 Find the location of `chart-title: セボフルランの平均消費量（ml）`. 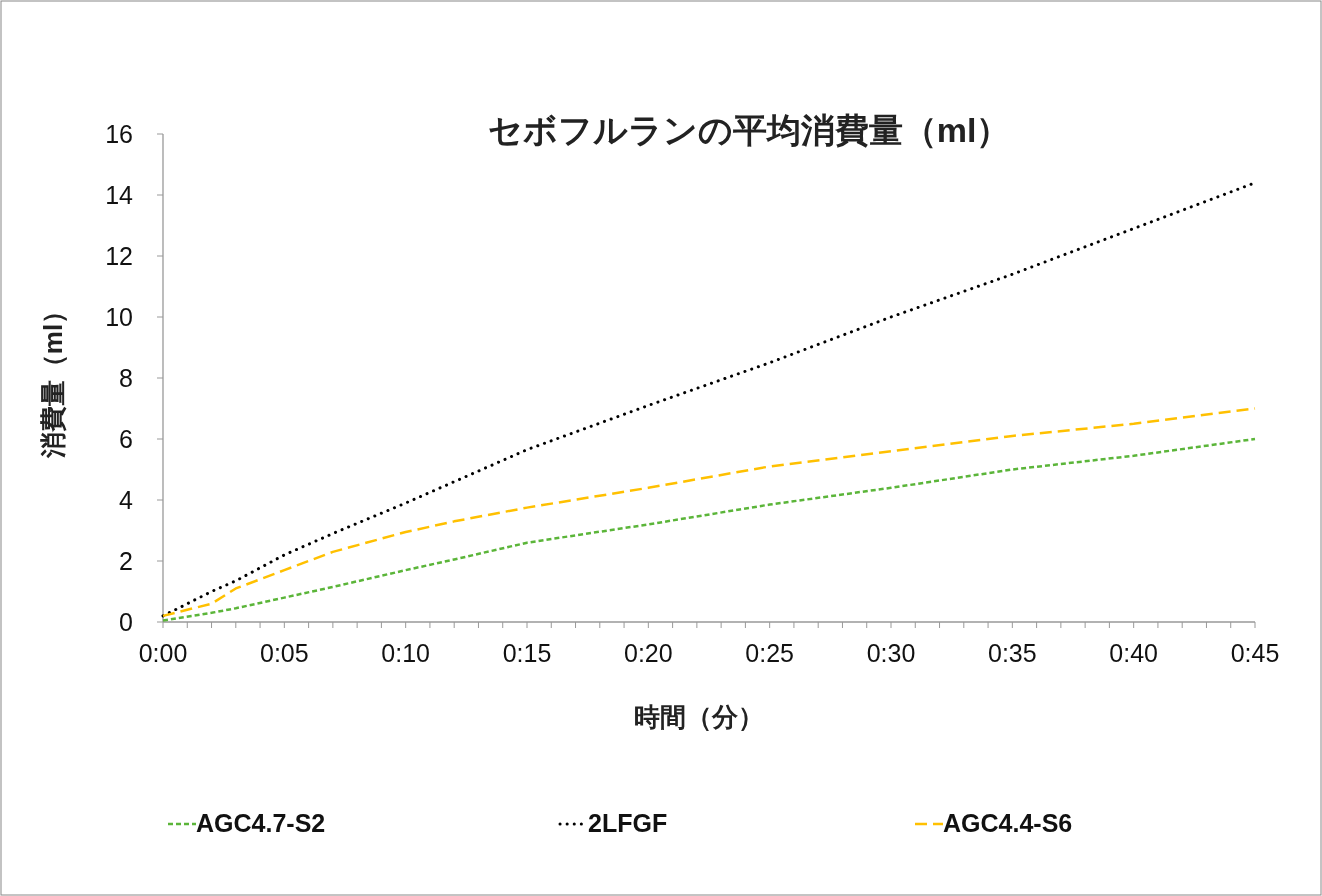

chart-title: セボフルランの平均消費量（ml） is located at coordinates (749, 130).